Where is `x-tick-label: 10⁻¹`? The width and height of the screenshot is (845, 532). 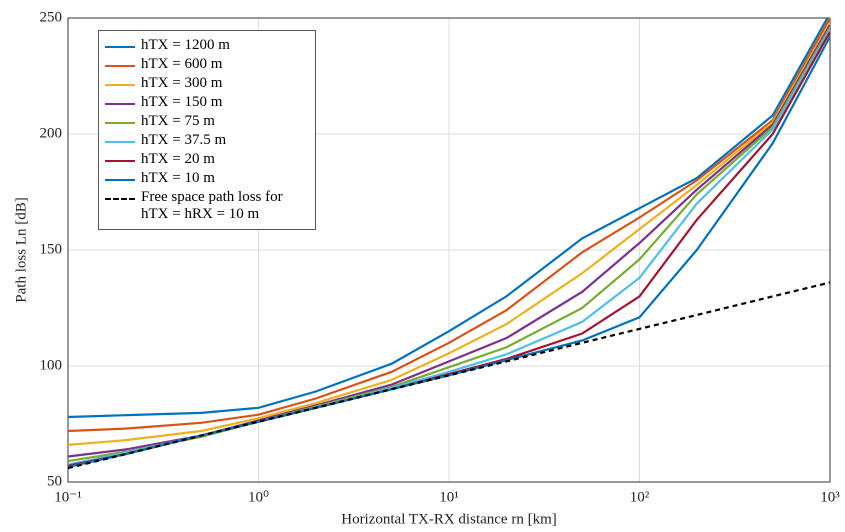
x-tick-label: 10⁻¹ is located at coordinates (67, 497).